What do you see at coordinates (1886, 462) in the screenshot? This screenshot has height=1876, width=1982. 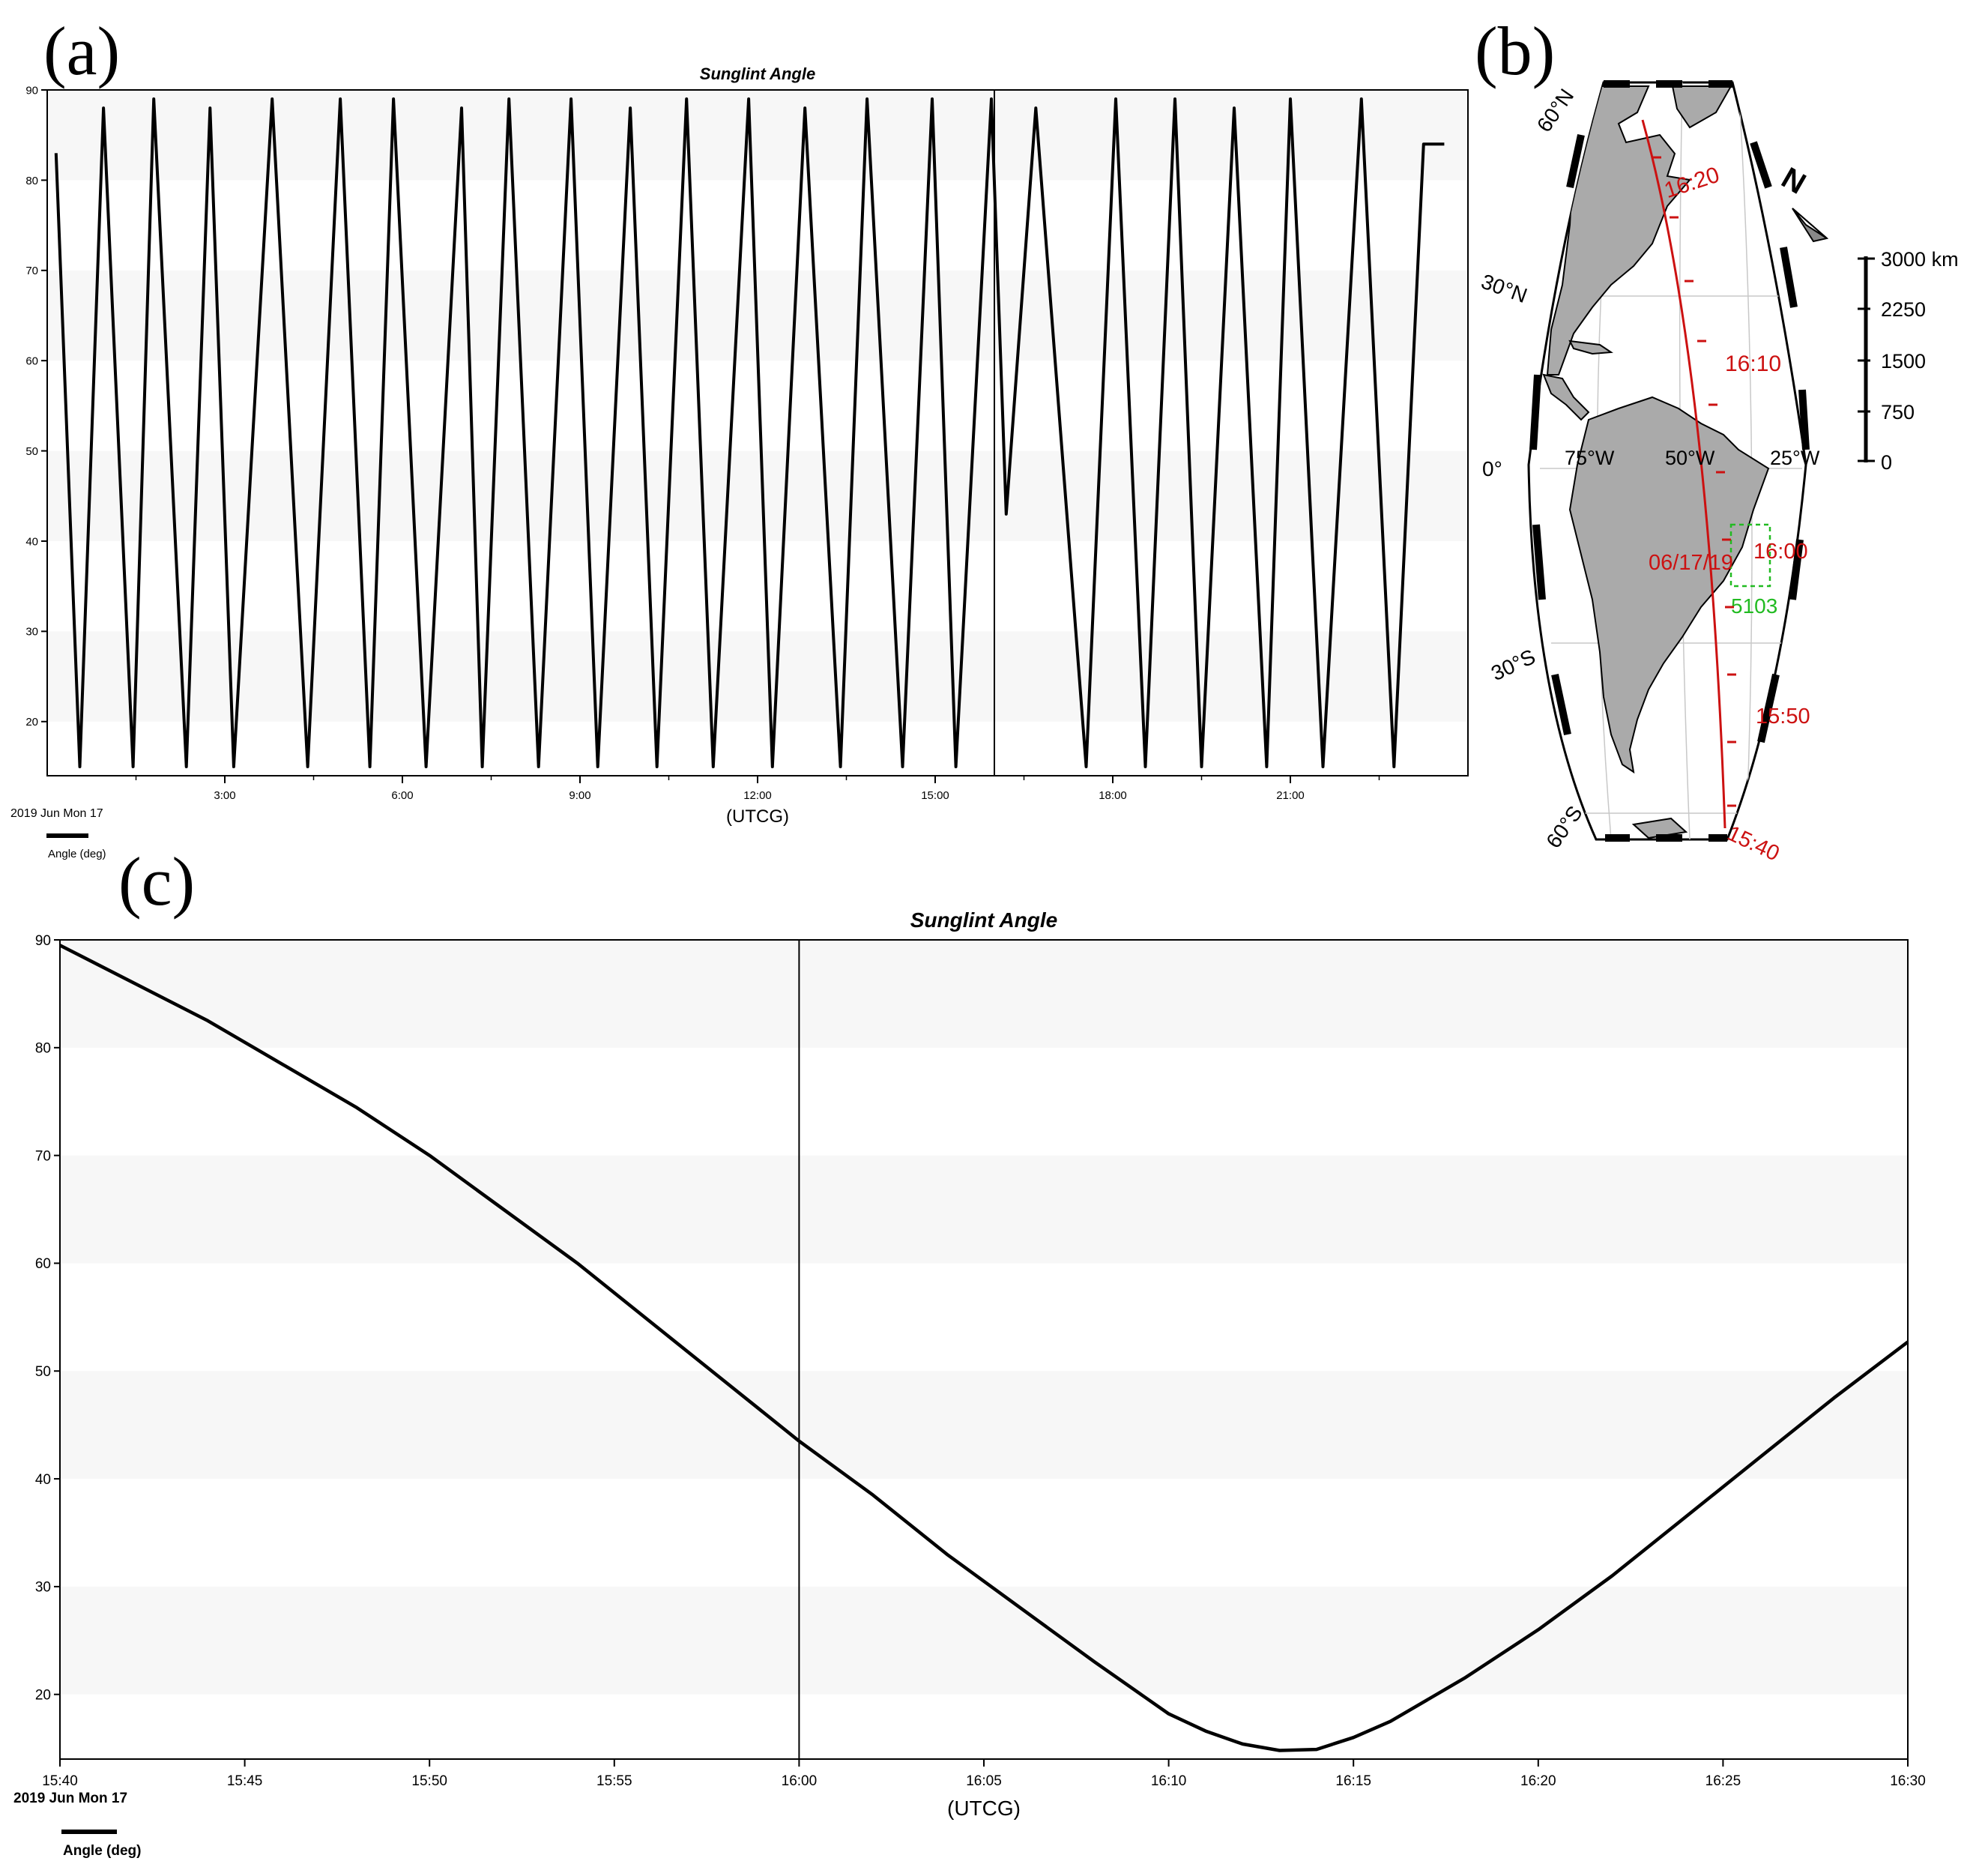 I see `scale-label-0: 0` at bounding box center [1886, 462].